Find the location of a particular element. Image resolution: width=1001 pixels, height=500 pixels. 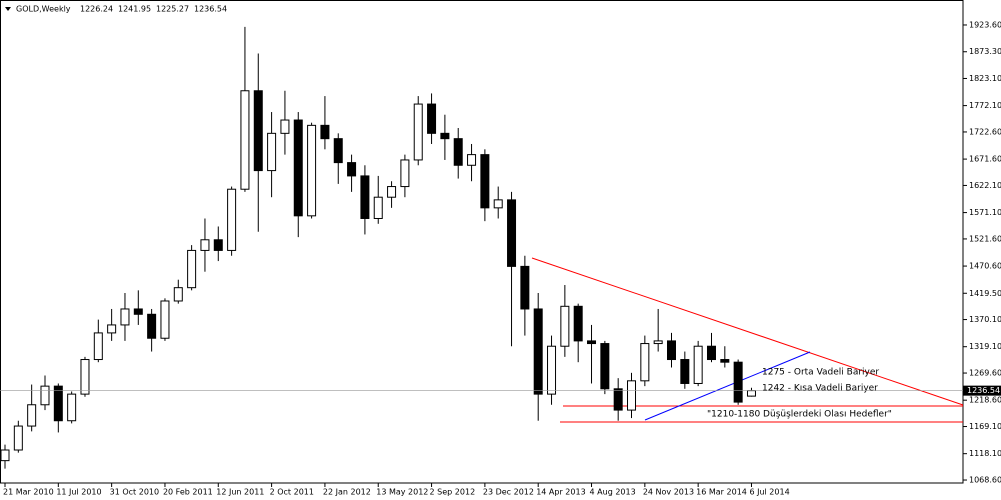

x-tick-label: 13 May 2012 is located at coordinates (402, 492).